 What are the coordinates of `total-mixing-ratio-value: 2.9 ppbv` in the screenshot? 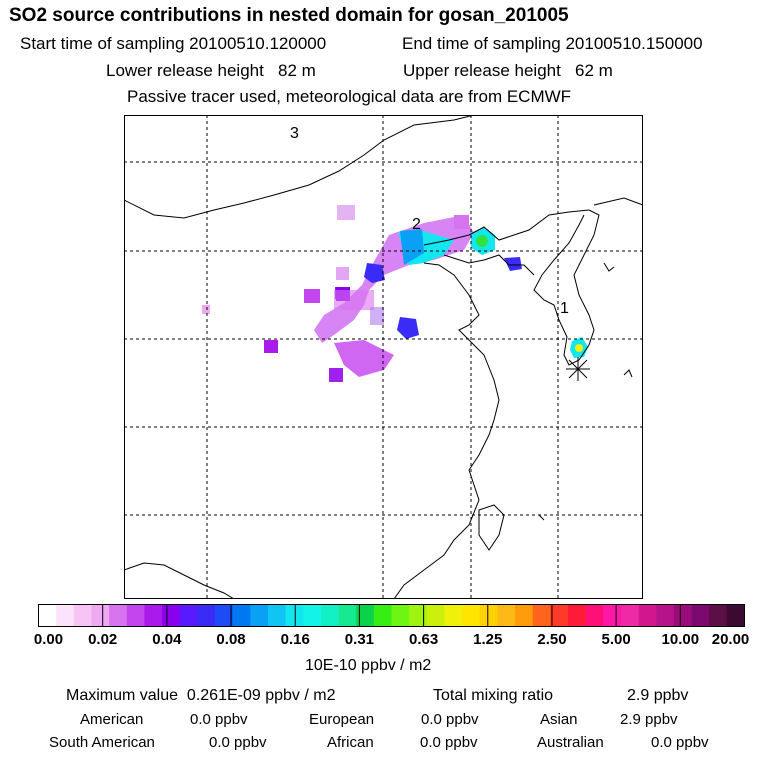 It's located at (658, 695).